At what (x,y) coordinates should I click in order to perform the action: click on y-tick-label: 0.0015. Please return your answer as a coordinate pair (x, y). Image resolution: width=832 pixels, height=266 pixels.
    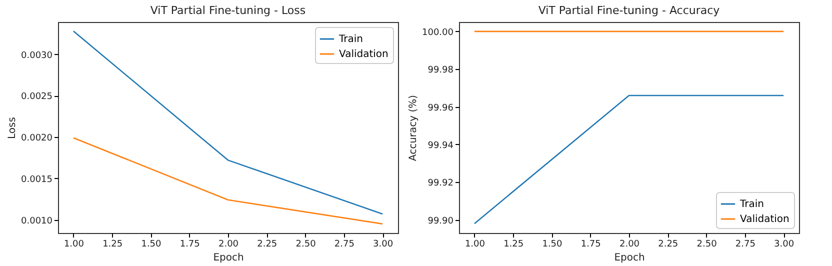
    Looking at the image, I should click on (36, 179).